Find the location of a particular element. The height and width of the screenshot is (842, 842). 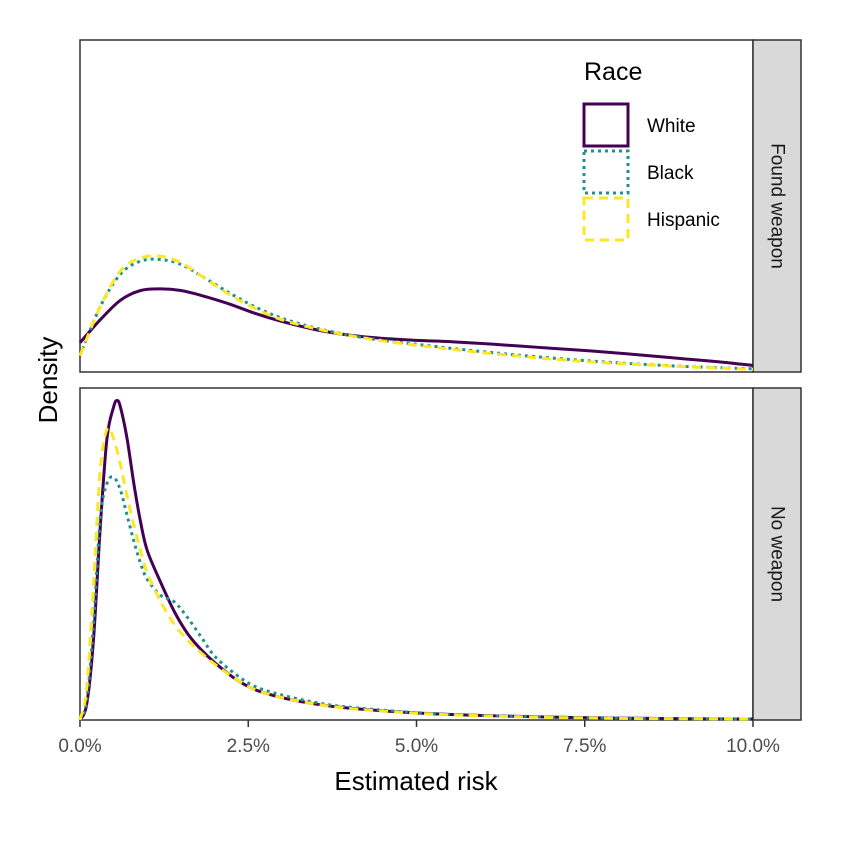

x-axis: 0.0% 2.5% 5.0% 7.5% 10.0% is located at coordinates (419, 738).